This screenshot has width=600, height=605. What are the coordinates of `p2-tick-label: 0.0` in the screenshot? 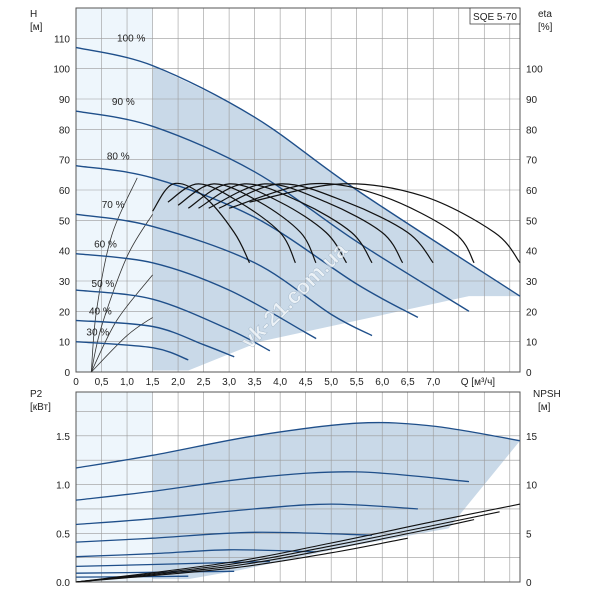 It's located at (63, 583).